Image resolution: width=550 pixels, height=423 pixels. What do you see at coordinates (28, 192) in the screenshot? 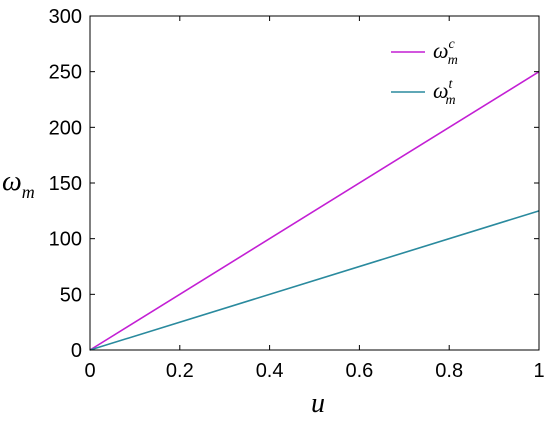
I see `y-axis-title-sub: m` at bounding box center [28, 192].